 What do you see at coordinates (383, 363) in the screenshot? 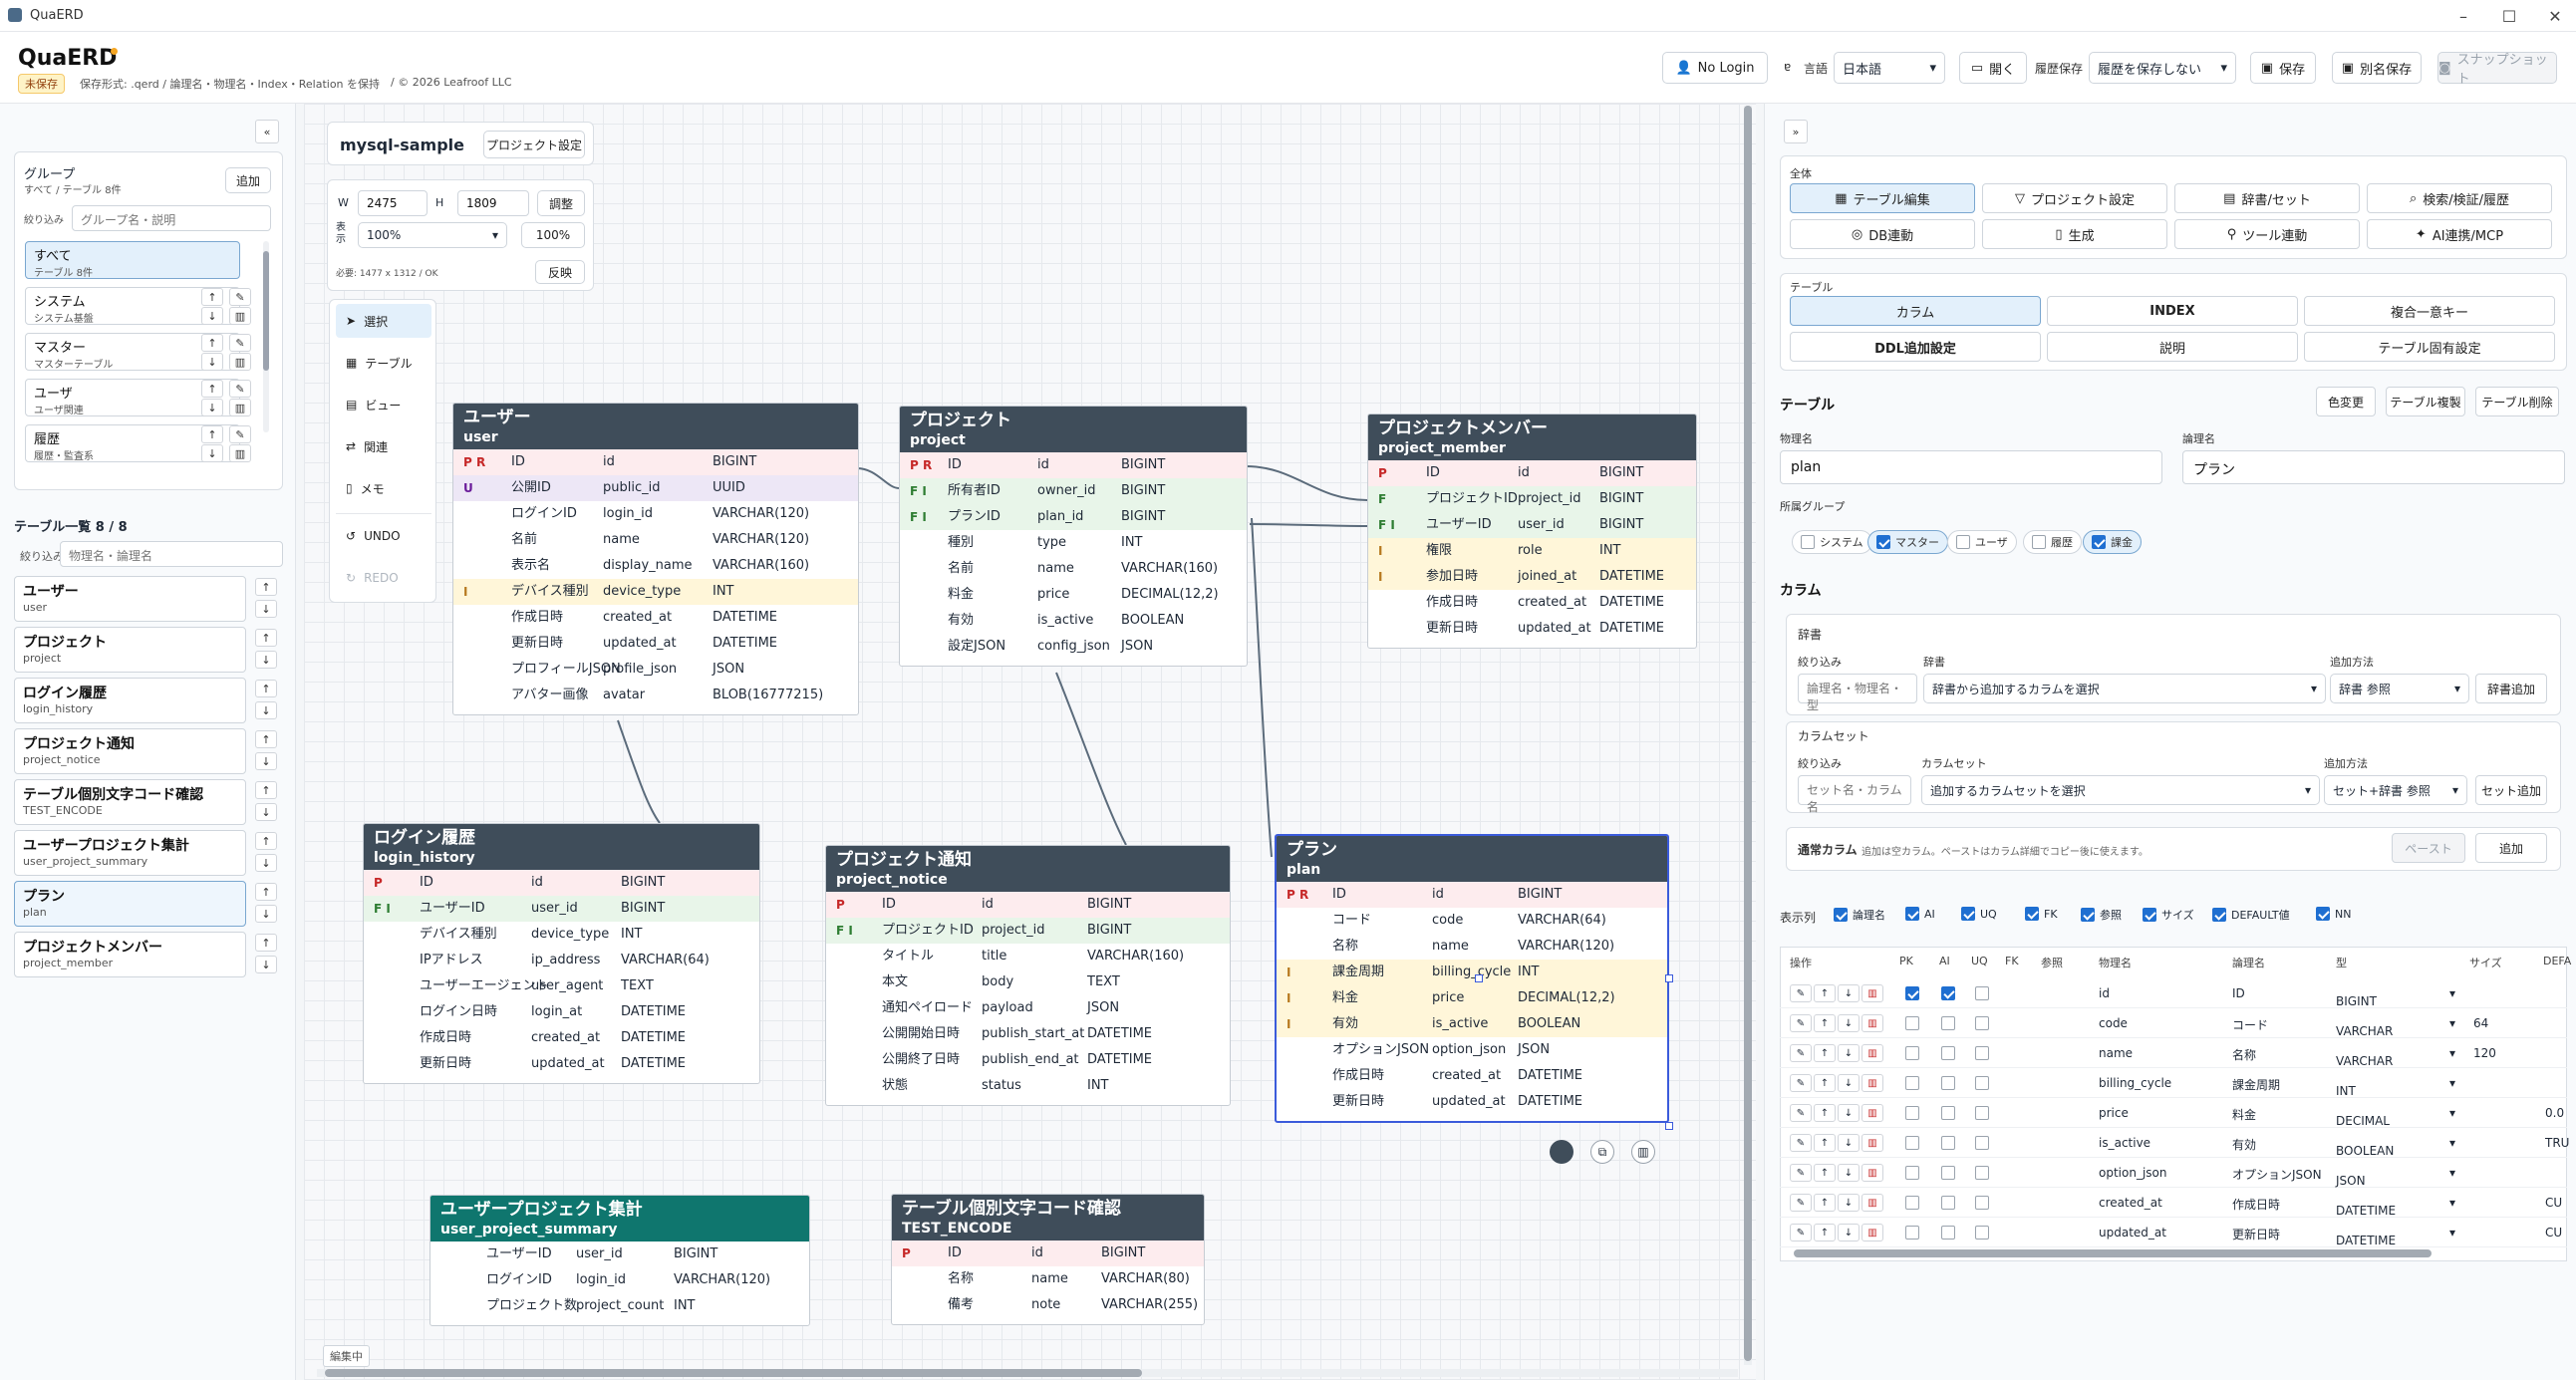
I see `tool-table: ▦ テーブル` at bounding box center [383, 363].